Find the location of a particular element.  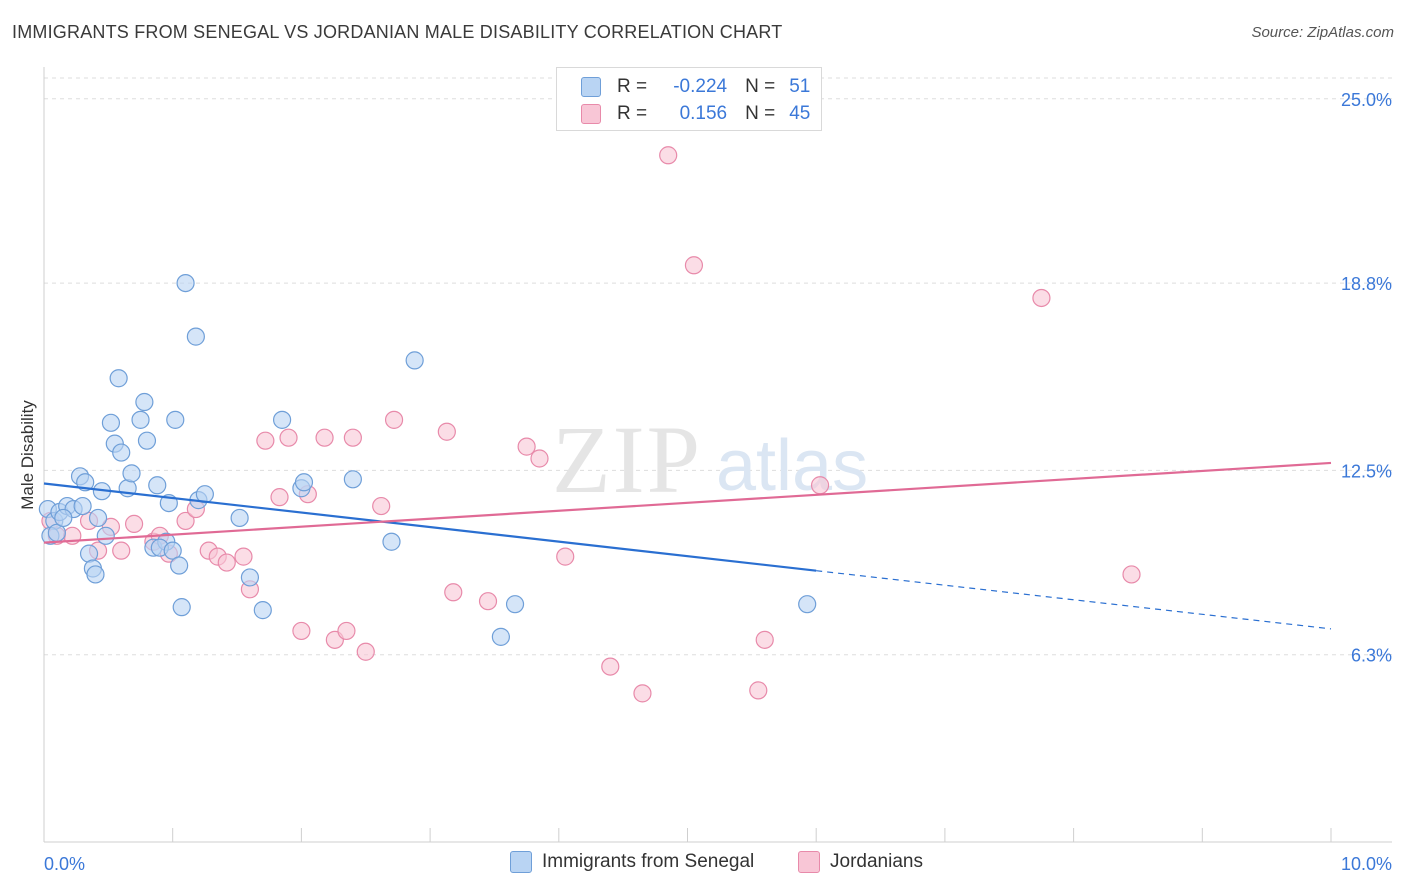

trend-line-jordanians is located at coordinates (687, 502).